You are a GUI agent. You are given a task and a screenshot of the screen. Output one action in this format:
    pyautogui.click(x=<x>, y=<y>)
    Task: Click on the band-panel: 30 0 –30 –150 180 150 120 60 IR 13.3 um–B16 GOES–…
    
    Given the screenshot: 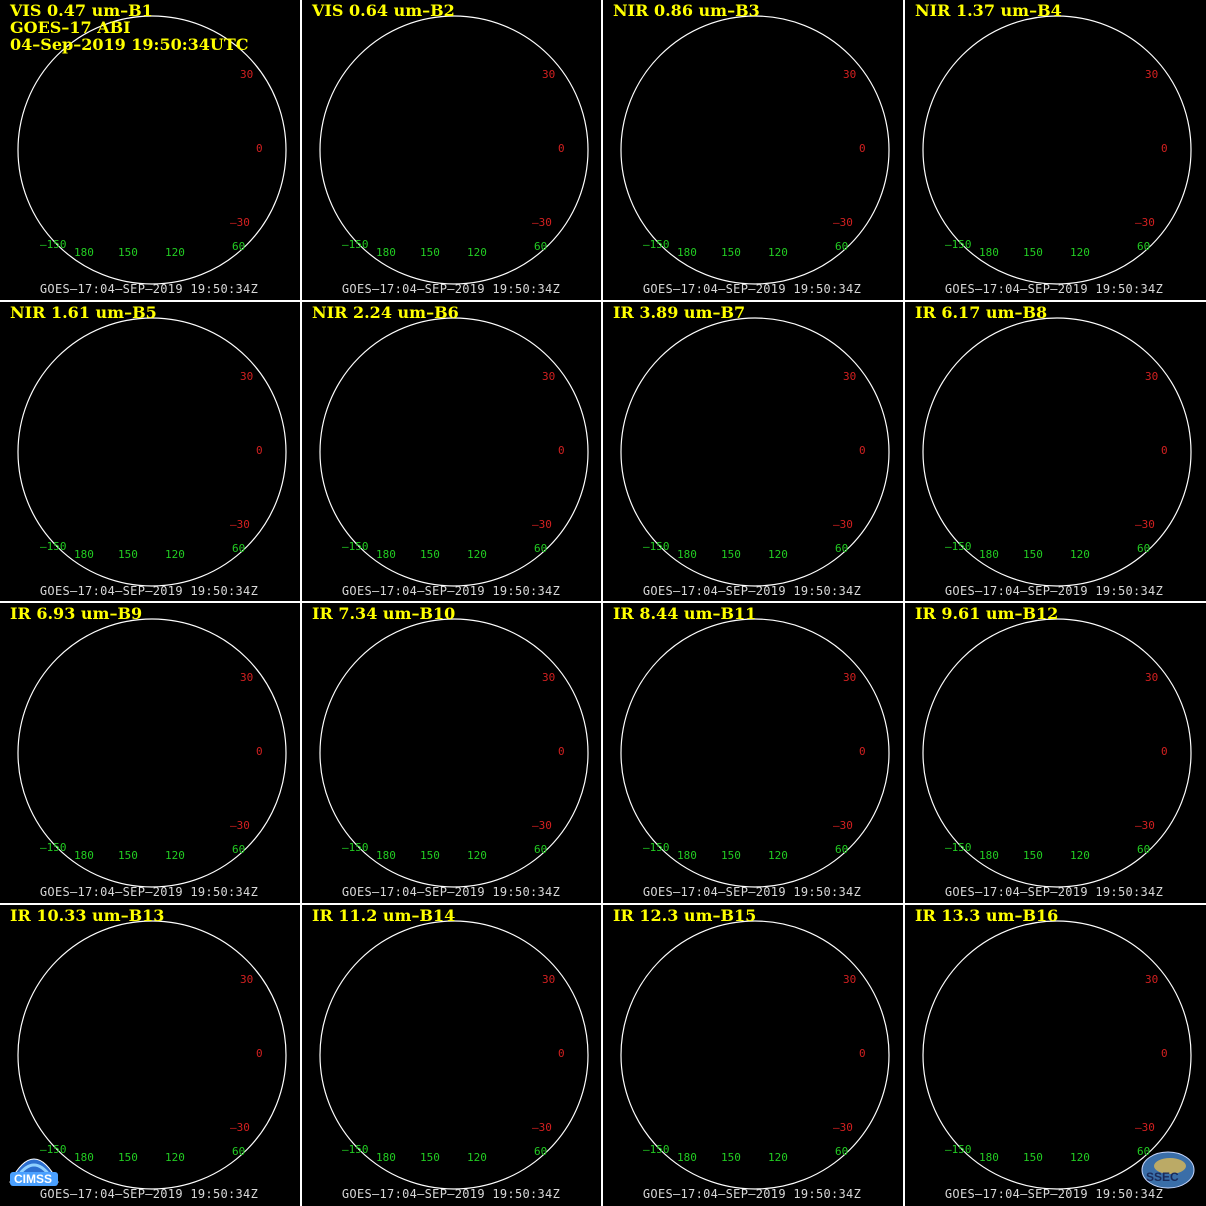 What is the action you would take?
    pyautogui.click(x=1054, y=1054)
    